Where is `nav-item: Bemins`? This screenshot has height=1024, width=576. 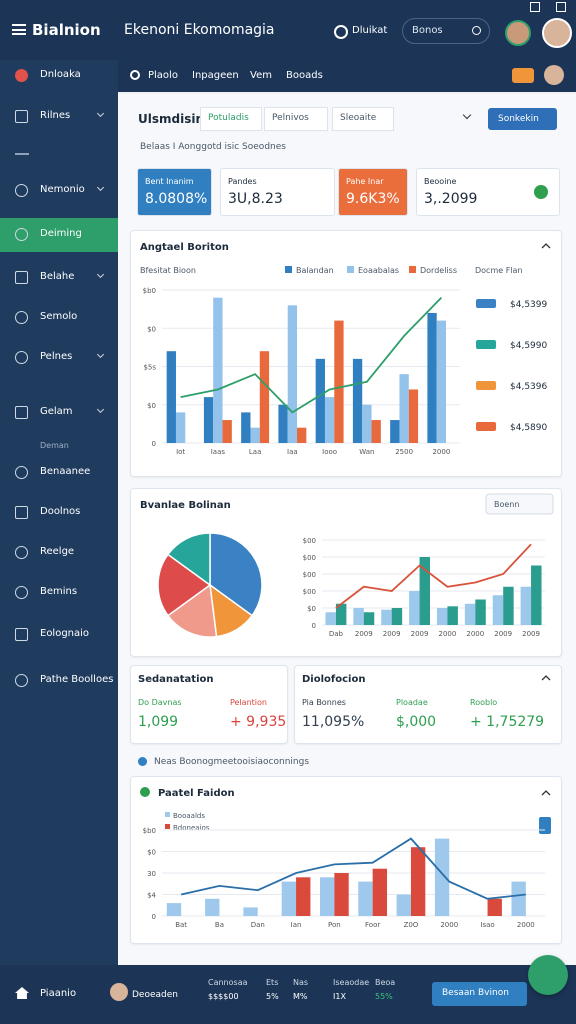 nav-item: Bemins is located at coordinates (59, 591).